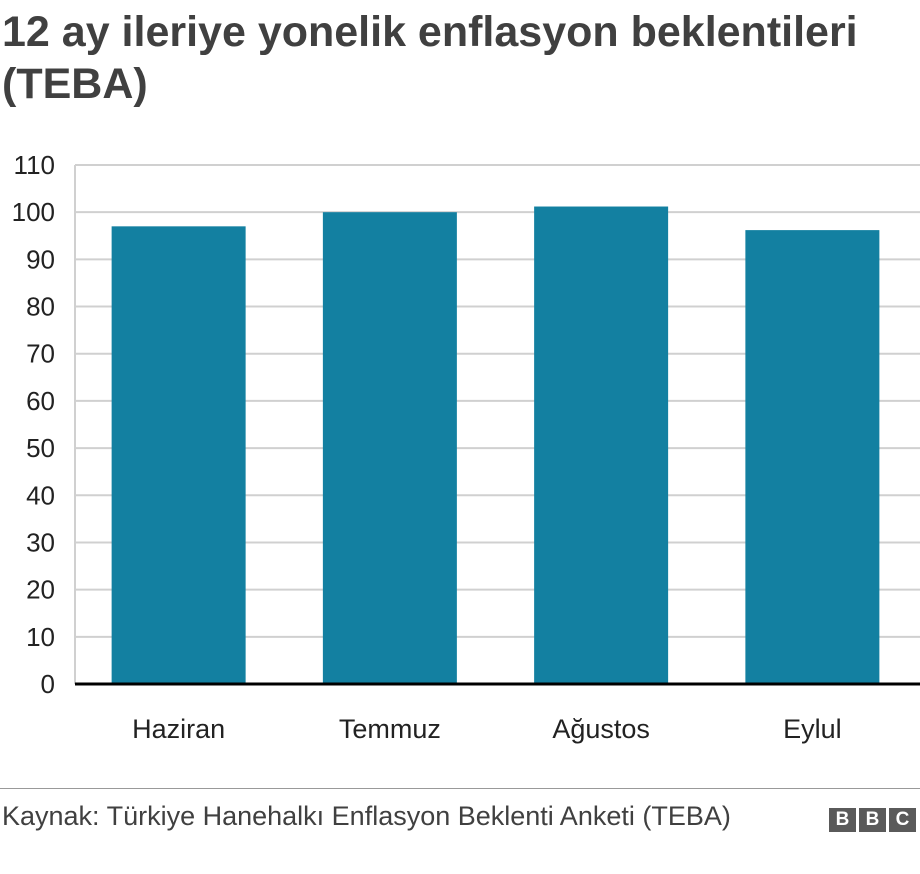 This screenshot has width=920, height=874. What do you see at coordinates (40, 354) in the screenshot?
I see `y-tick-label: 70` at bounding box center [40, 354].